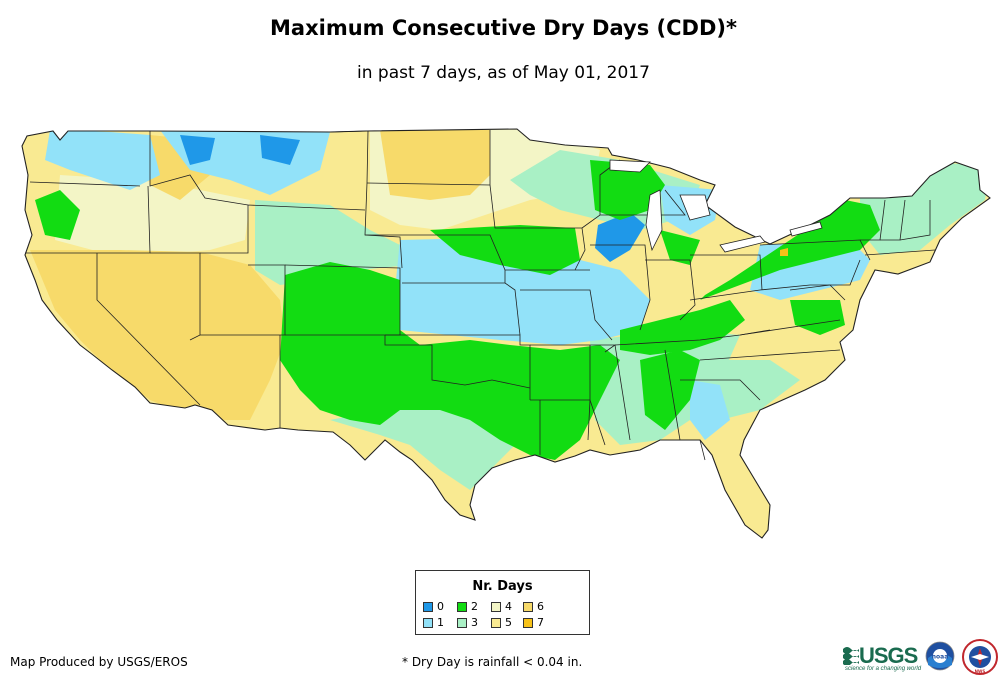 Image resolution: width=1007 pixels, height=691 pixels. Describe the element at coordinates (784, 252) in the screenshot. I see `region-7-days` at that location.